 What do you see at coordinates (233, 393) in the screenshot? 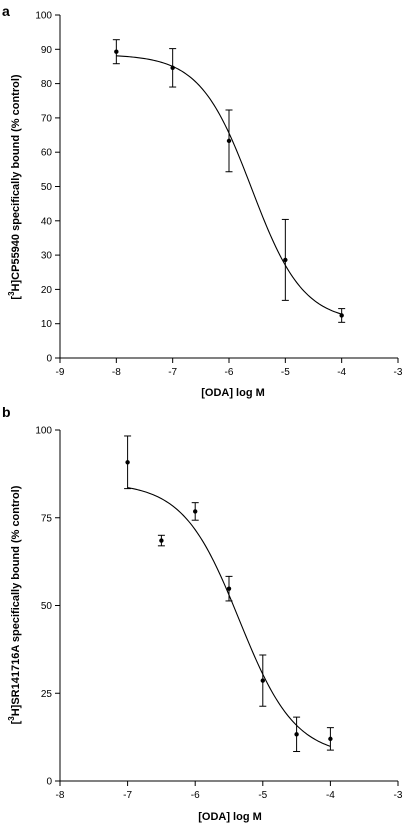
I see `panel-a-x-axis-label: [ODA] log M` at bounding box center [233, 393].